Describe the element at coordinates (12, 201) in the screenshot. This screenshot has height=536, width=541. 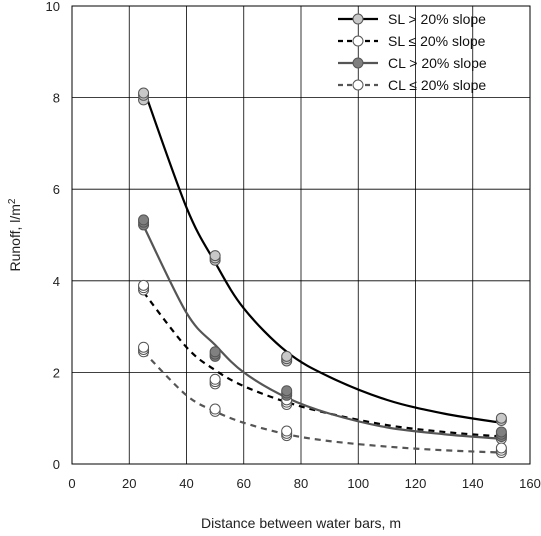
I see `y-axis-title-superscript: 2` at that location.